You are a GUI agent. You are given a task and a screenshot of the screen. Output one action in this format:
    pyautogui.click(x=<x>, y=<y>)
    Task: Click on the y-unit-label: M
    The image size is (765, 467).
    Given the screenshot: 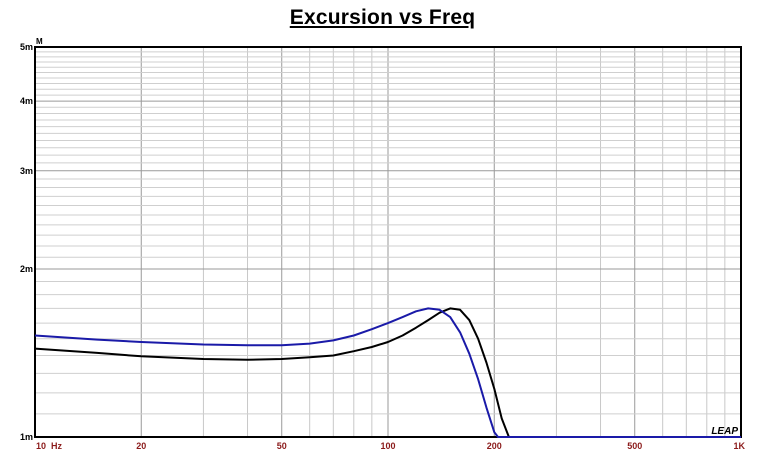 What is the action you would take?
    pyautogui.click(x=39, y=41)
    